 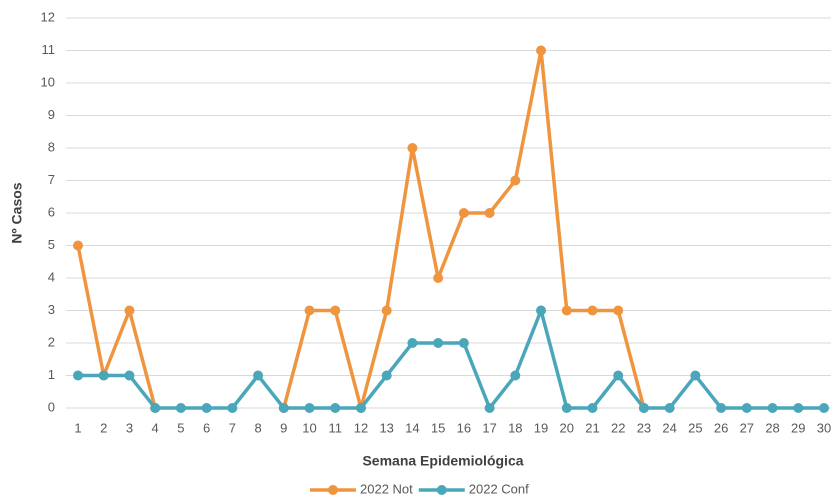 I want to click on y-tick-label: 9, so click(x=51, y=114).